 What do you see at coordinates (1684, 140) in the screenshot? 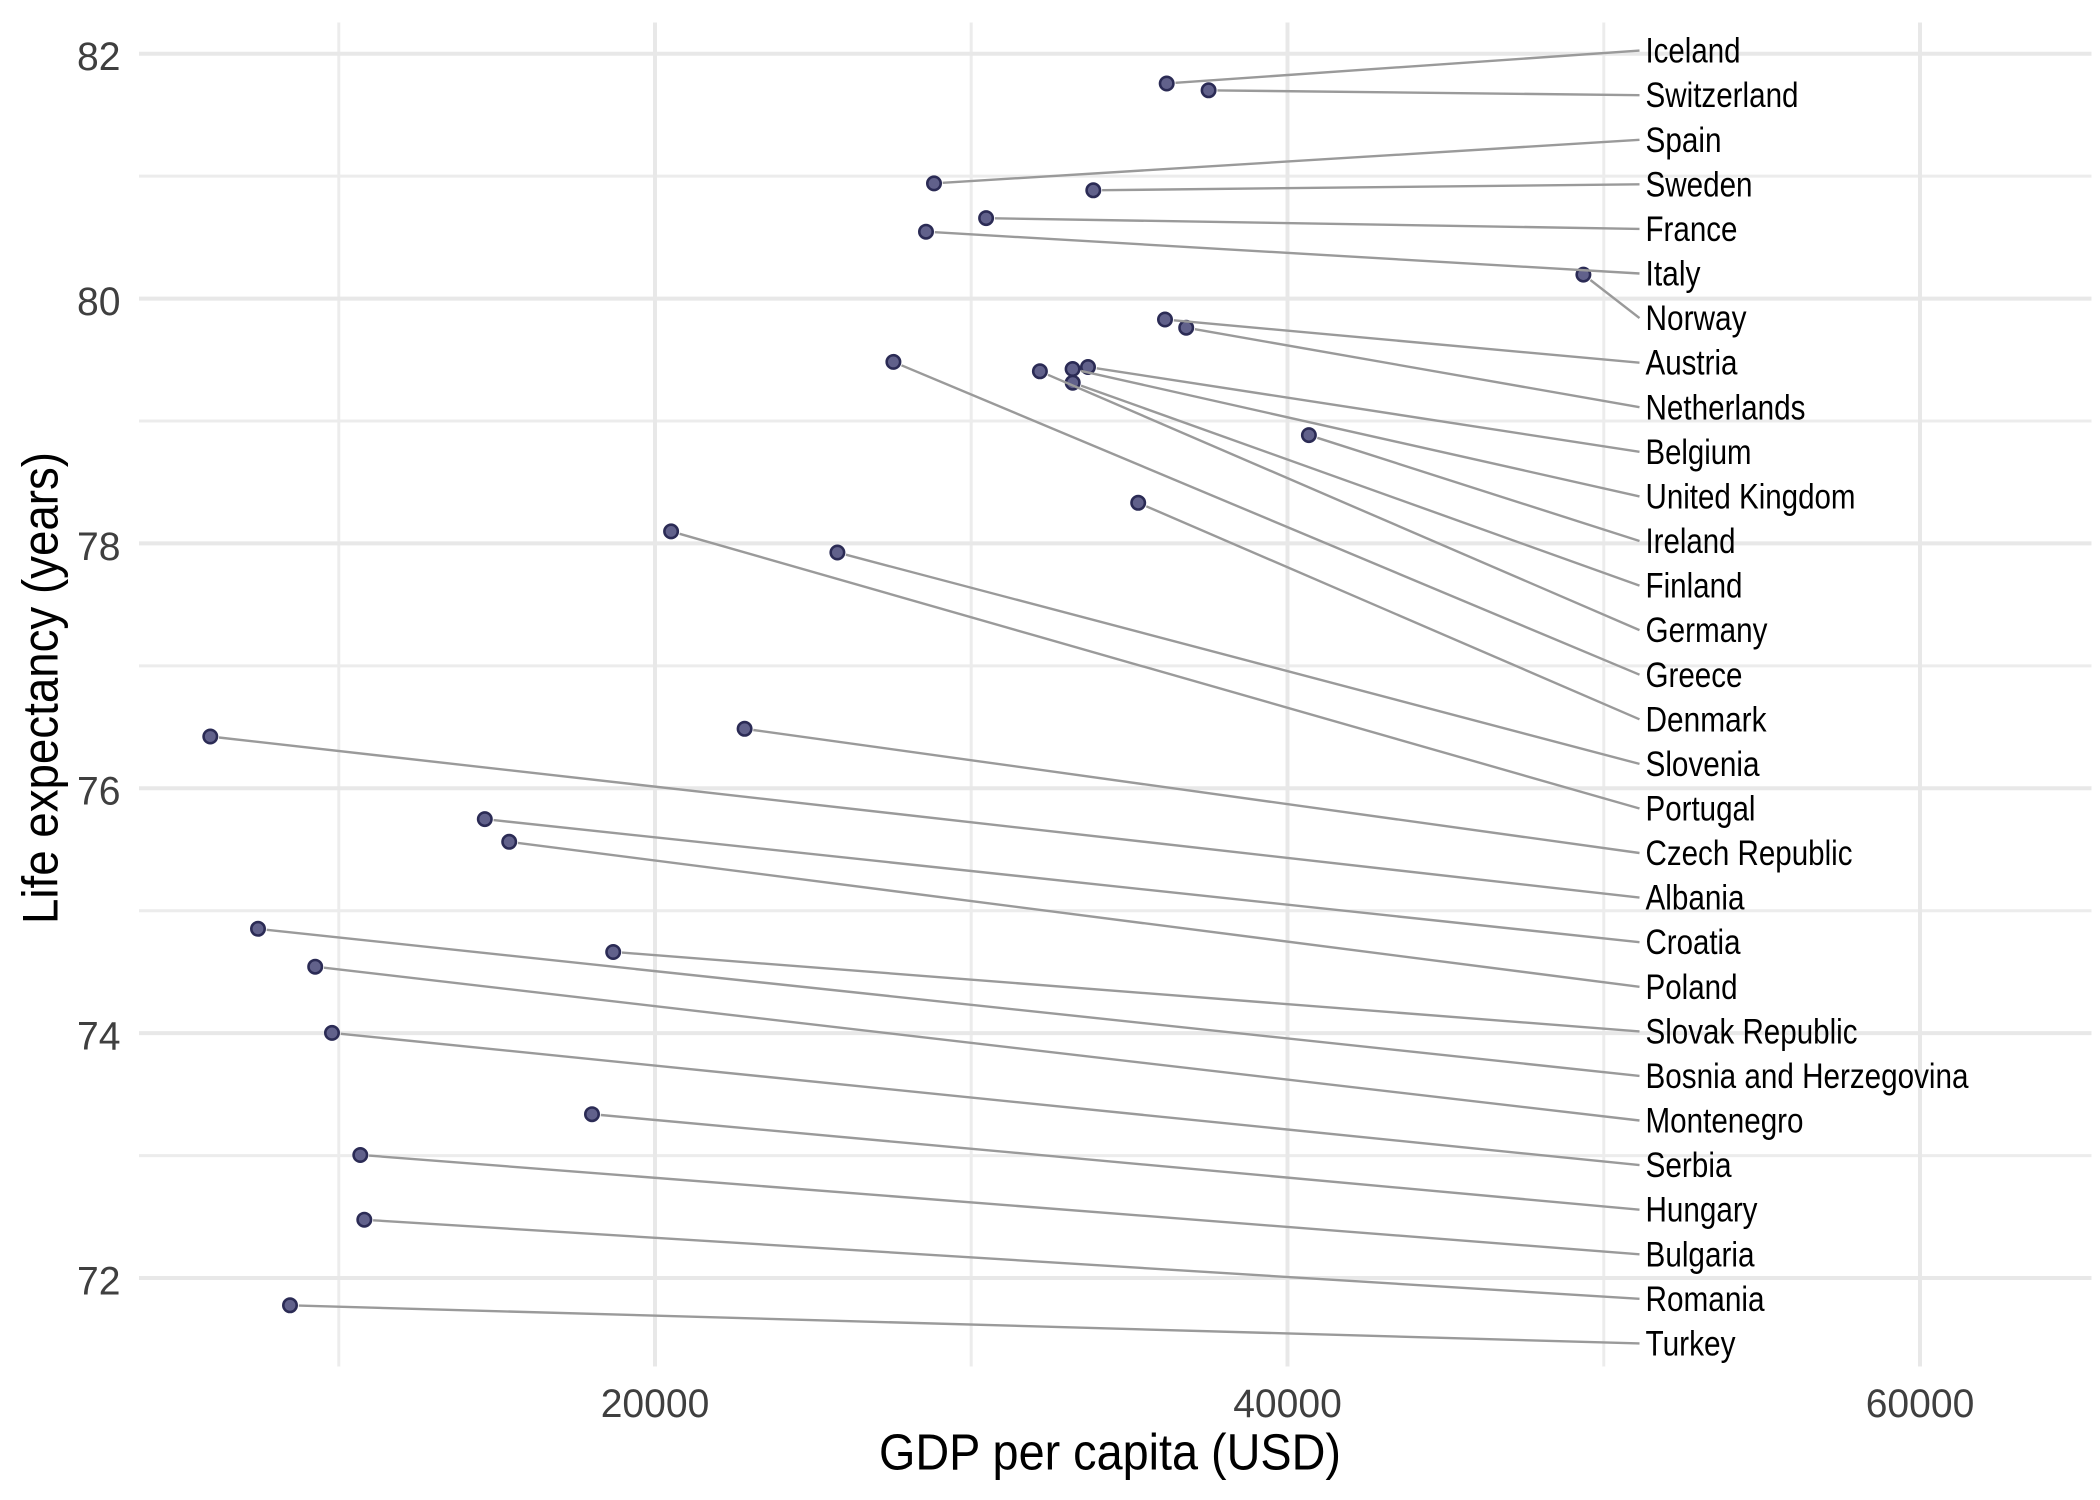
I see `svg-text: Spain` at bounding box center [1684, 140].